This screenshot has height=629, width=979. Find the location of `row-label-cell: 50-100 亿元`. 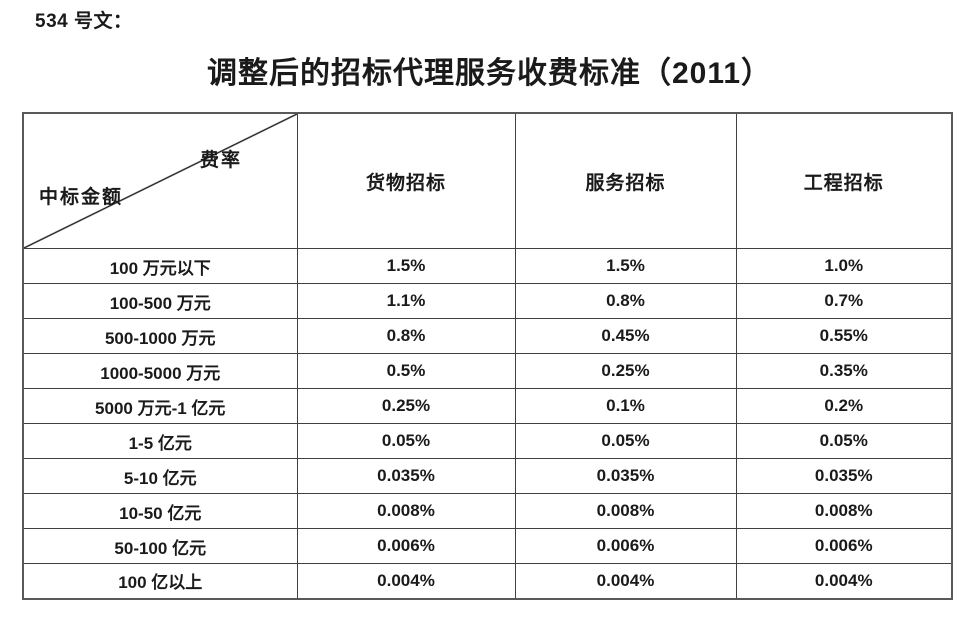

row-label-cell: 50-100 亿元 is located at coordinates (160, 546).